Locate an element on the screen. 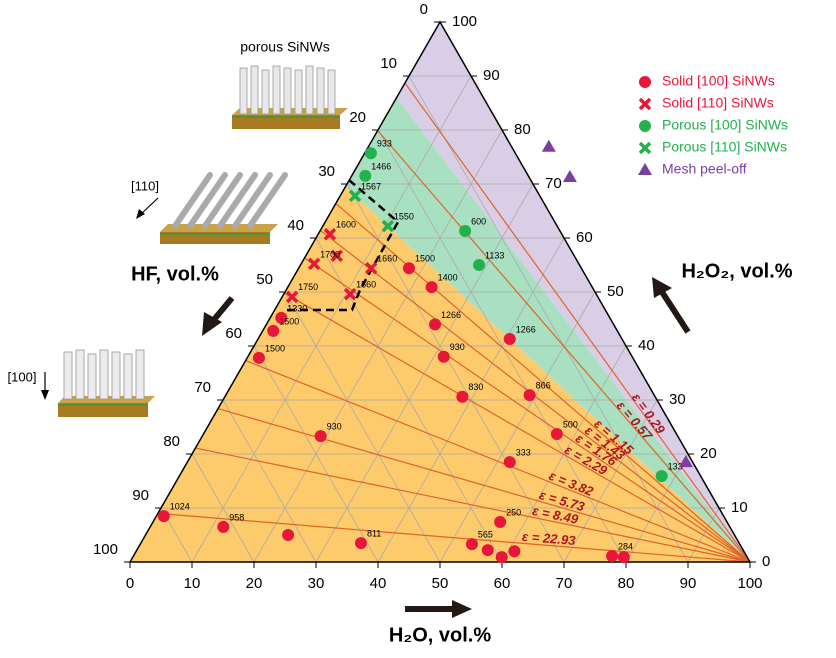 The image size is (836, 658). h2o2-arrow is located at coordinates (671, 305).